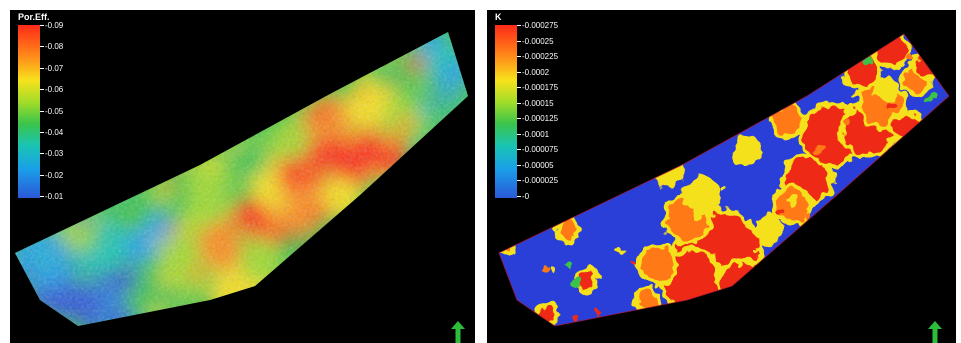  I want to click on legend-tick-label: -0.000125, so click(540, 119).